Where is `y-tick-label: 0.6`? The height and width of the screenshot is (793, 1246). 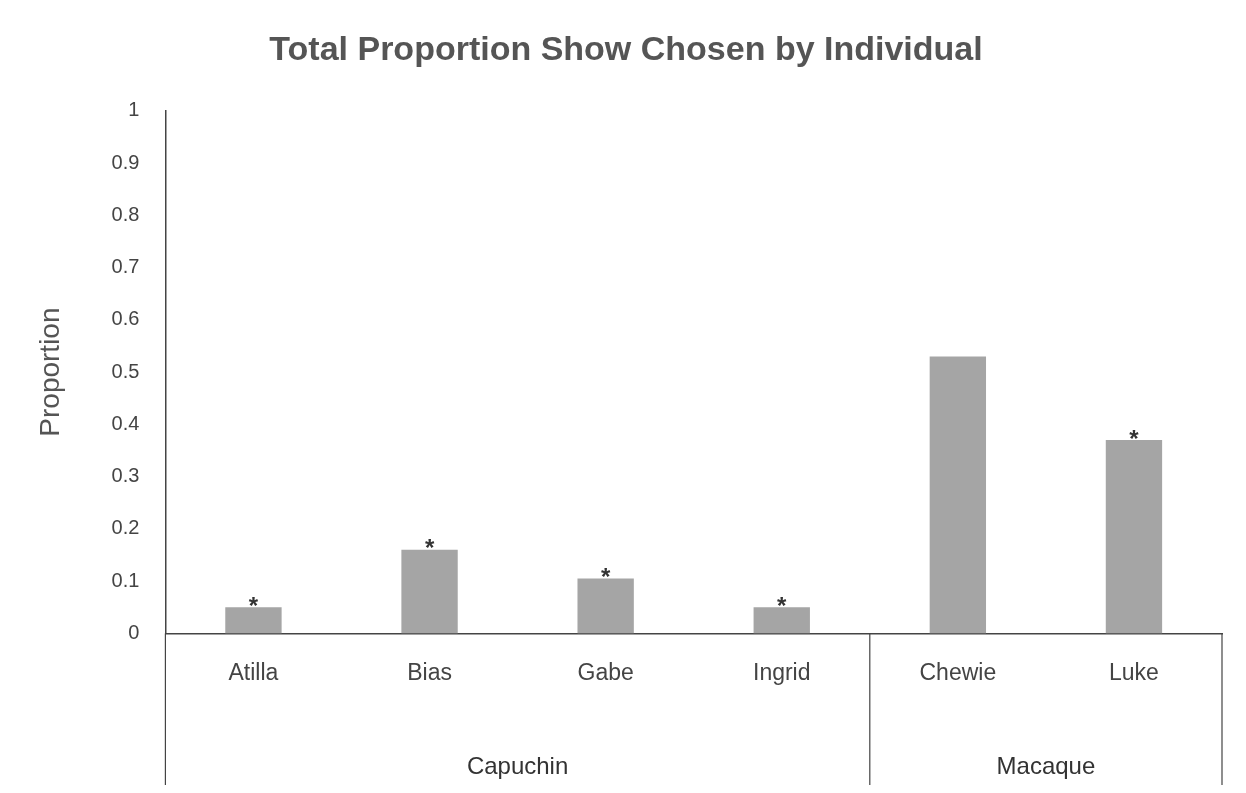 y-tick-label: 0.6 is located at coordinates (125, 318).